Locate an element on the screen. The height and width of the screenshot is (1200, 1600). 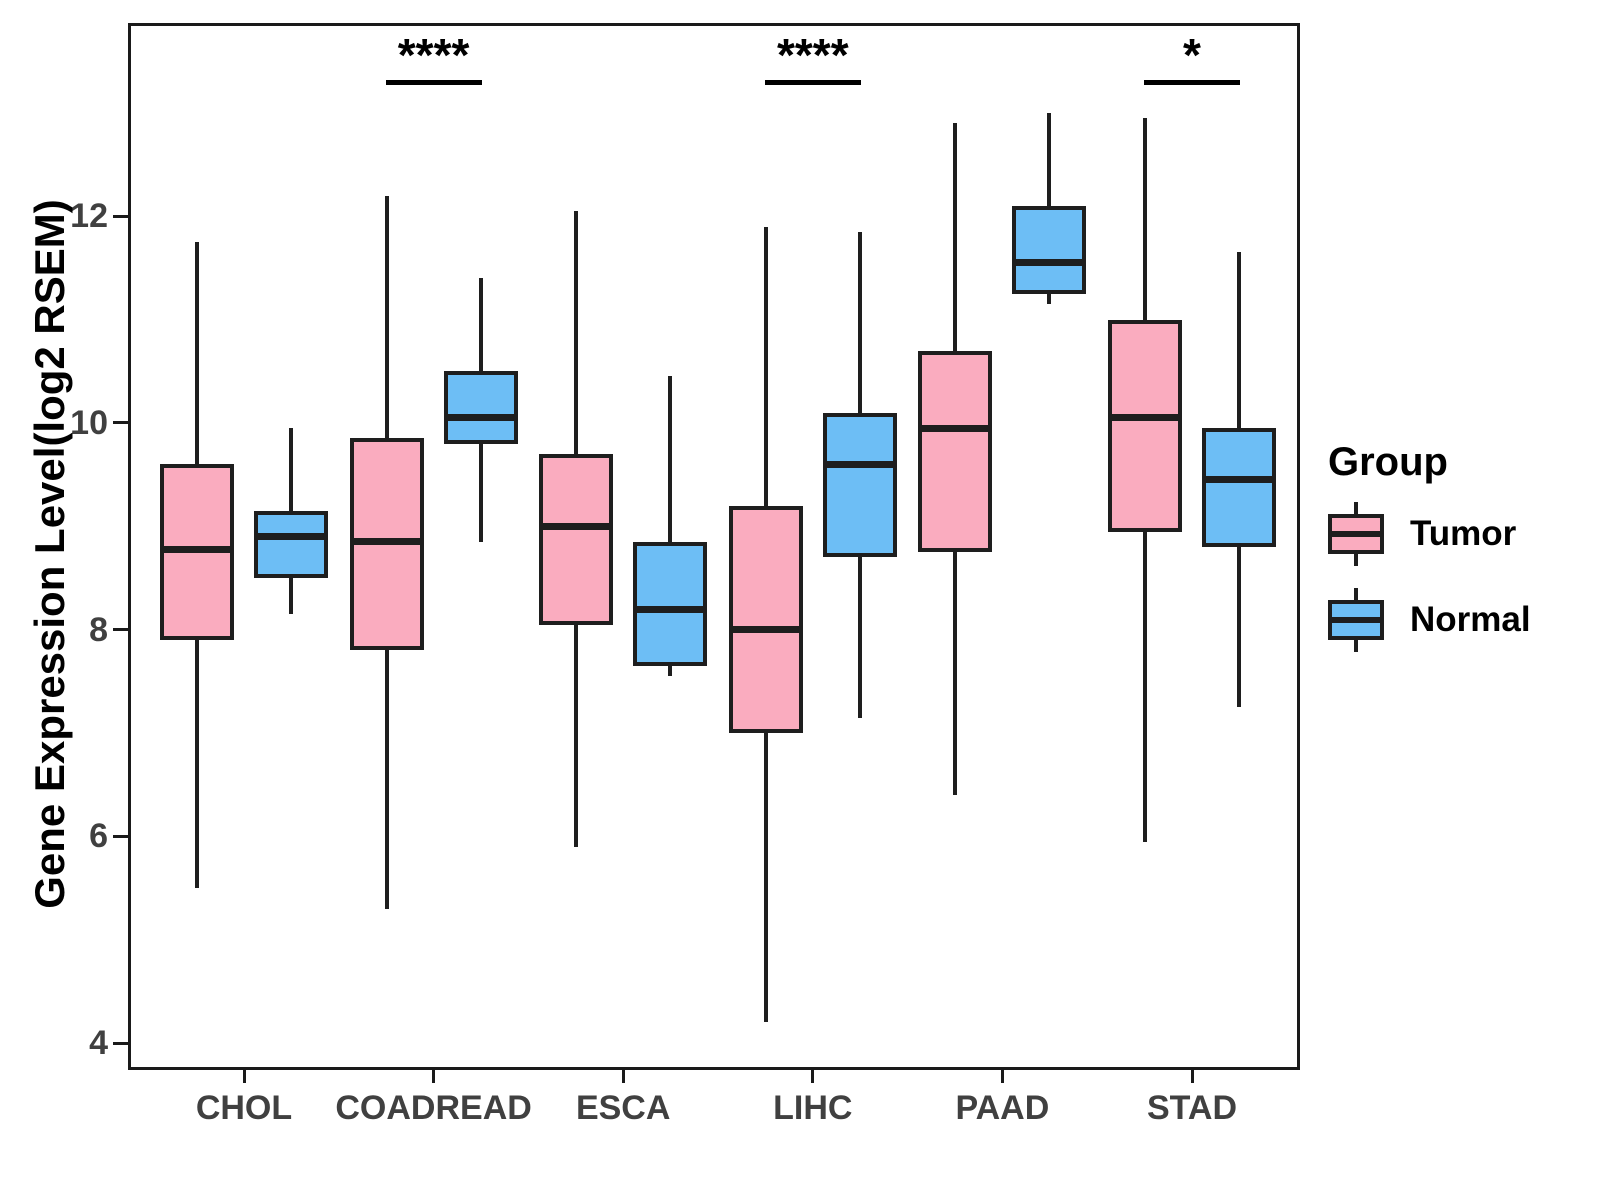
y-tick-label: 12 is located at coordinates (89, 216).